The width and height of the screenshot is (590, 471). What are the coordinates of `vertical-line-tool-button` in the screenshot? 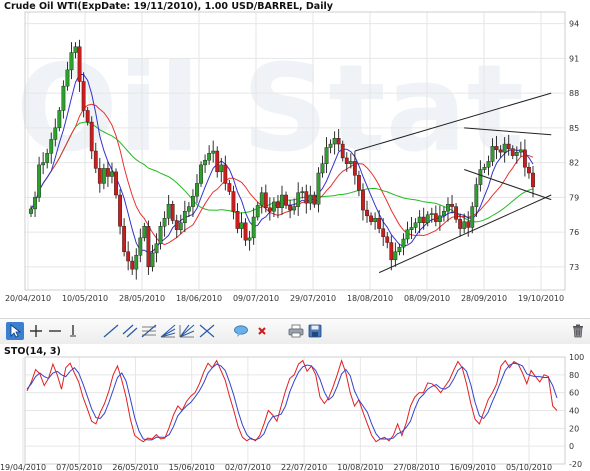 It's located at (73, 331).